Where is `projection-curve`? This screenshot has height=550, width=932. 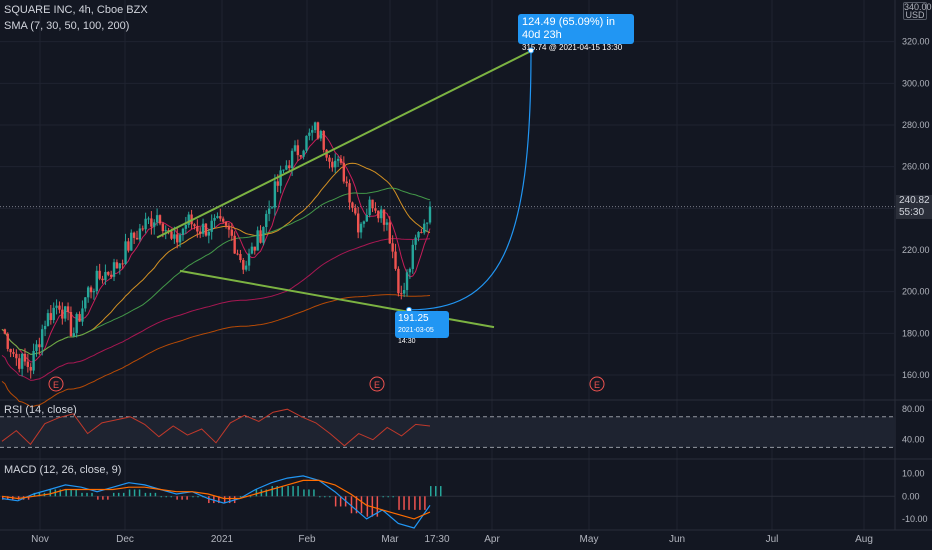
projection-curve is located at coordinates (470, 180).